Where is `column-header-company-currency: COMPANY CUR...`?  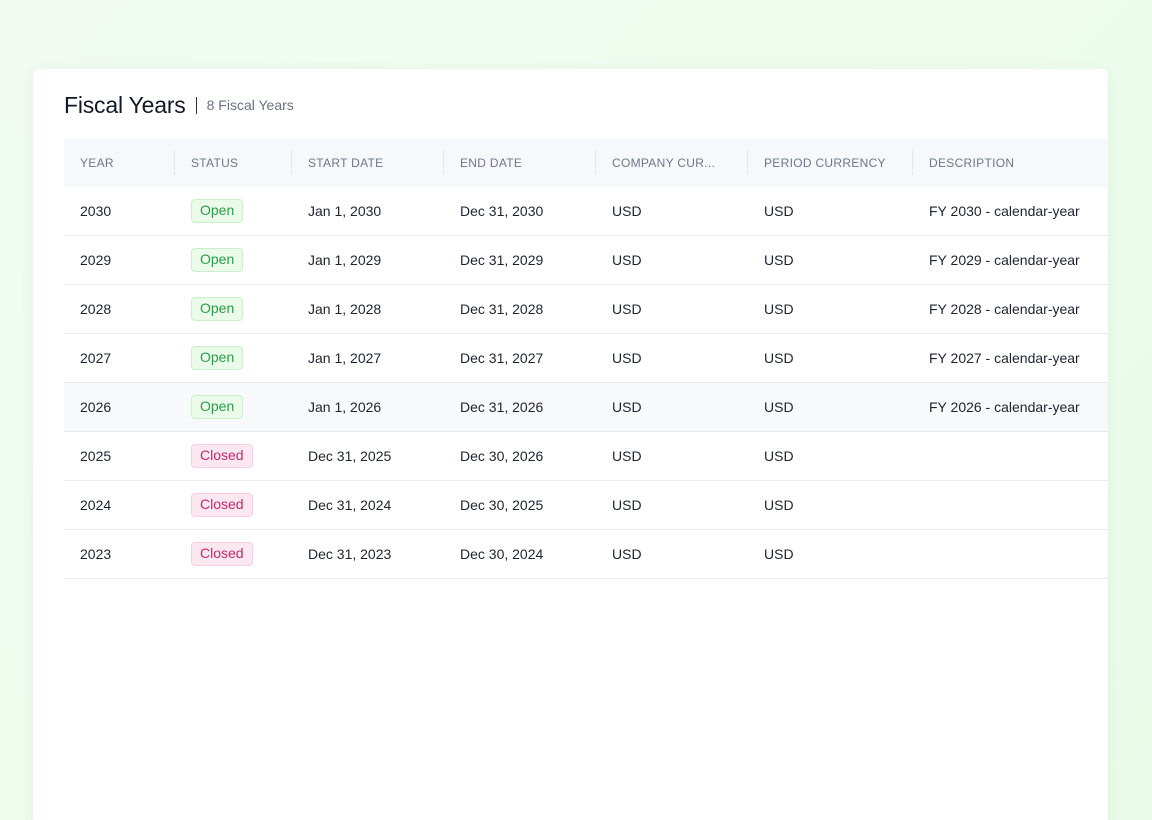
column-header-company-currency: COMPANY CUR... is located at coordinates (672, 162).